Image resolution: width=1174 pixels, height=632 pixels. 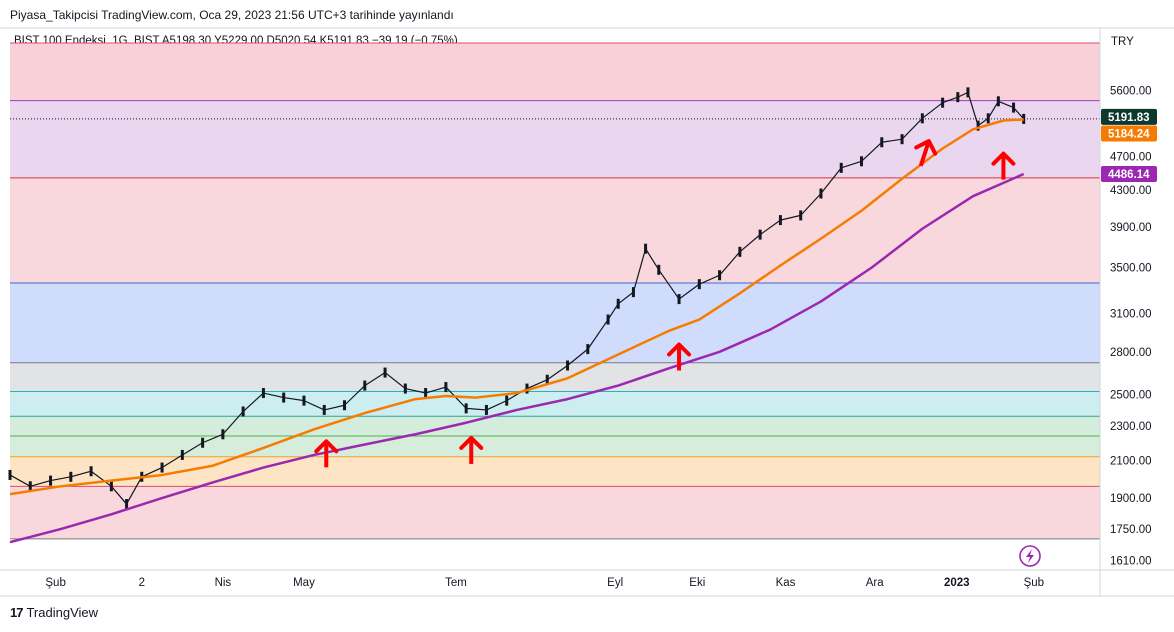 I want to click on y-tick-label: 2300.00, so click(x=1131, y=427).